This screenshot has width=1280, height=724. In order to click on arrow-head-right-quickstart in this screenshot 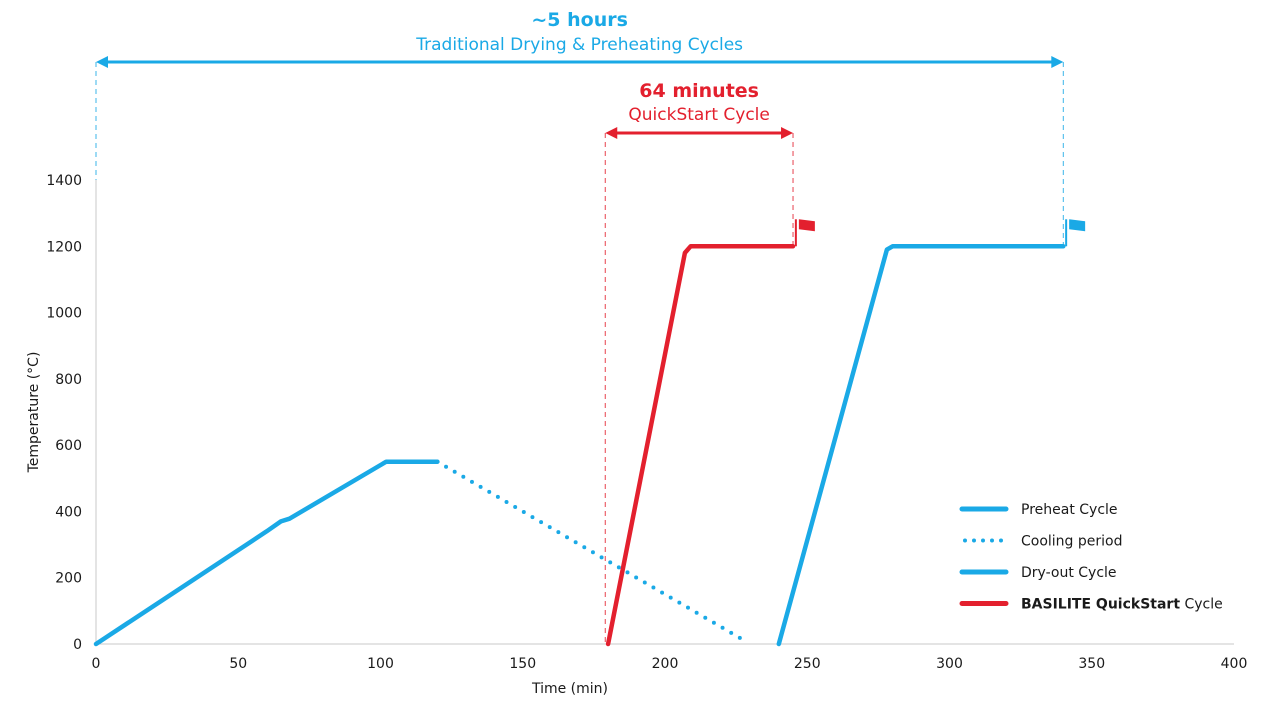, I will do `click(787, 133)`.